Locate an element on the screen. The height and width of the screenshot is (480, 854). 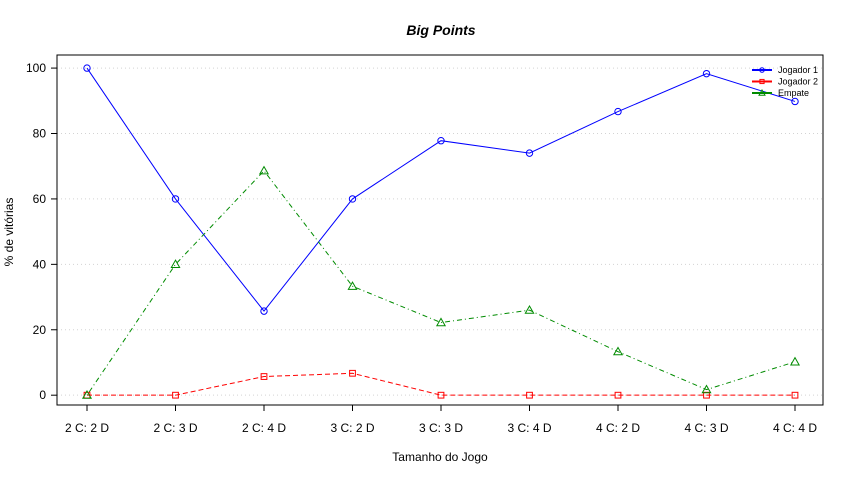
x-tick-label: 2 C: 4 D is located at coordinates (264, 428).